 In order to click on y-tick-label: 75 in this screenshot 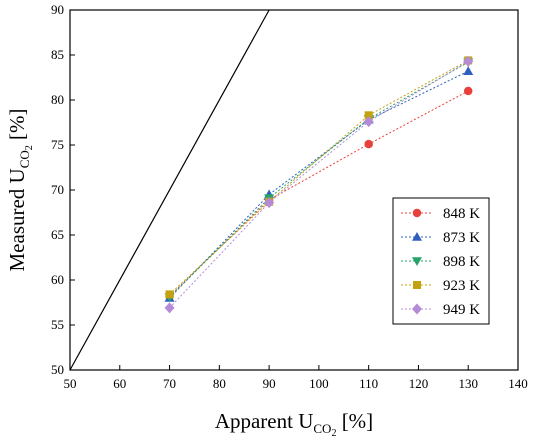, I will do `click(57, 144)`.